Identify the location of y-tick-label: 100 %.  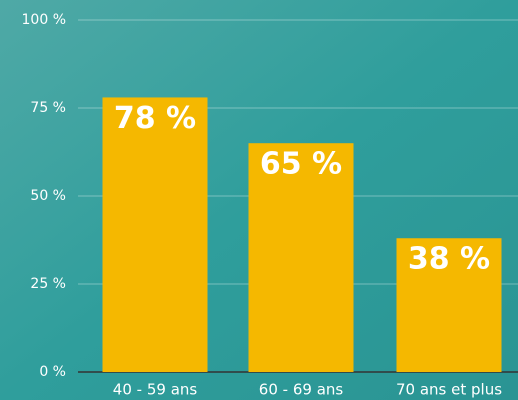
(44, 20).